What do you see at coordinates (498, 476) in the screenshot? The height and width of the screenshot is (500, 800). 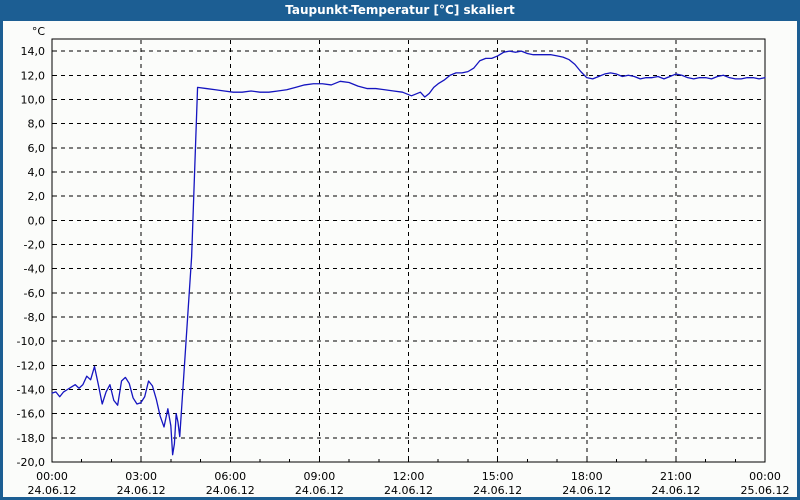 I see `x-axis-time-label: 15:00` at bounding box center [498, 476].